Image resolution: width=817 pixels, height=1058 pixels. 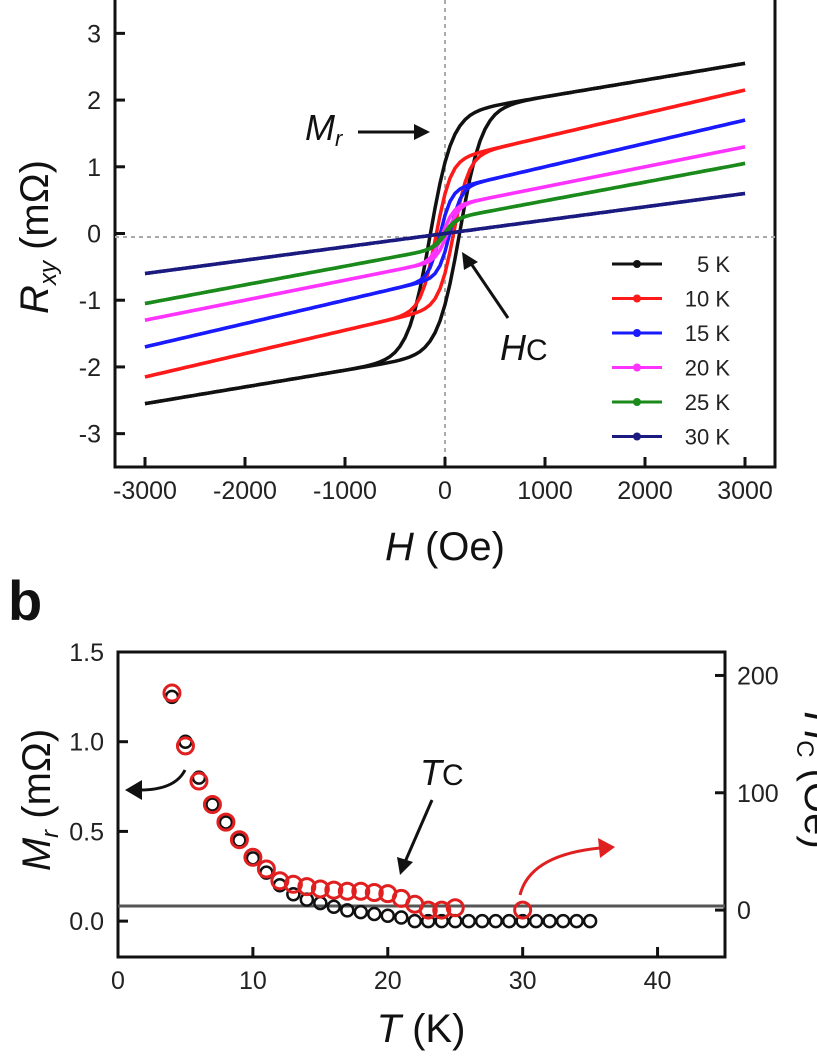 What do you see at coordinates (133, 790) in the screenshot?
I see `left-axis-arrowhead` at bounding box center [133, 790].